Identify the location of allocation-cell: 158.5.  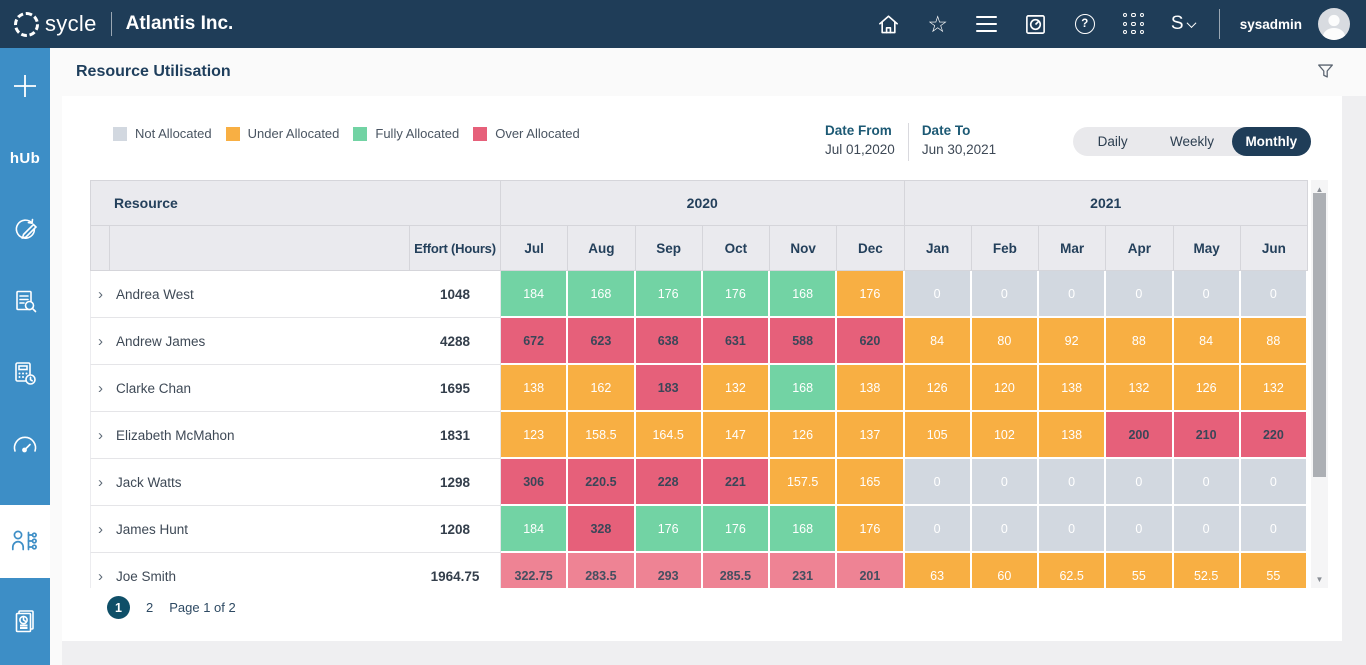
(602, 435).